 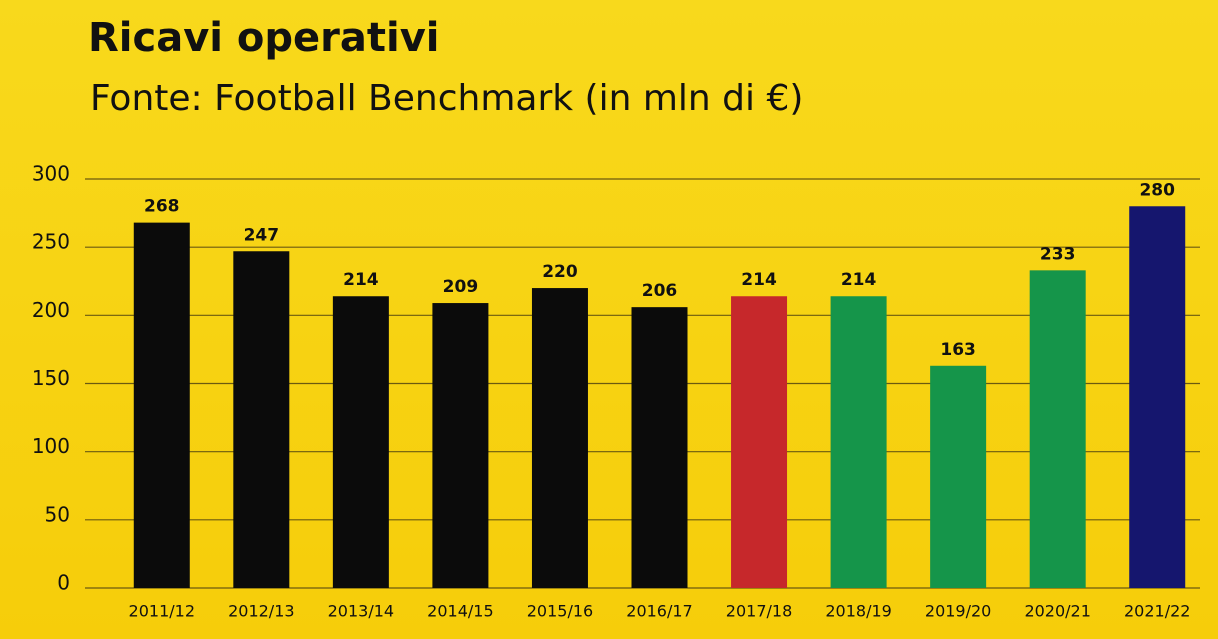 I want to click on x-tick-label: 2015/16, so click(x=560, y=611).